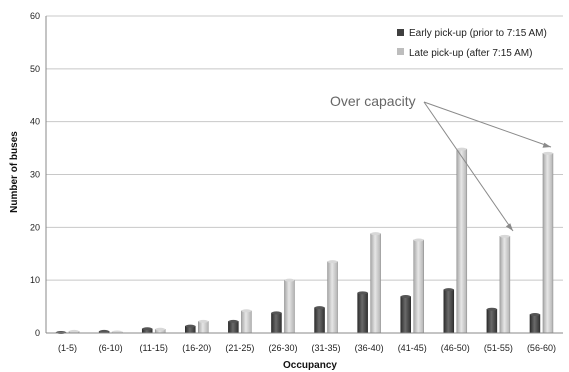 Image resolution: width=569 pixels, height=372 pixels. Describe the element at coordinates (412, 348) in the screenshot. I see `x-tick-label: (41-45)` at that location.